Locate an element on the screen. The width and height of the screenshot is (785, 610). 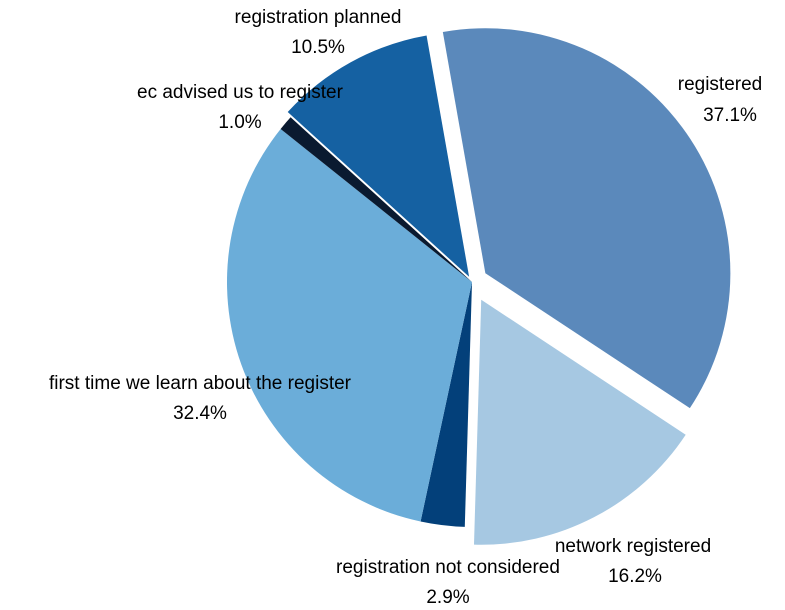
value-label: 16.2% is located at coordinates (635, 576).